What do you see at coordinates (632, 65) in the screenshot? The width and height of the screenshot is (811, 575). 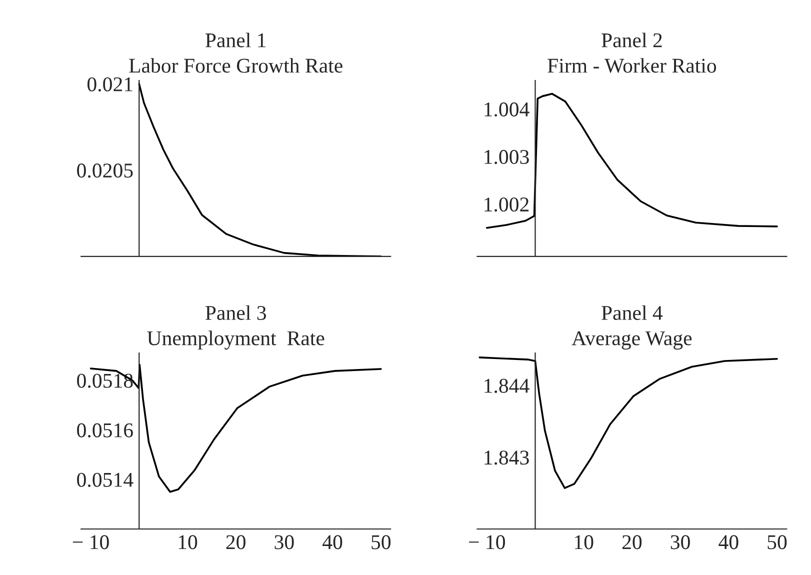 I see `chart-subtitle: Firm - Worker Ratio` at bounding box center [632, 65].